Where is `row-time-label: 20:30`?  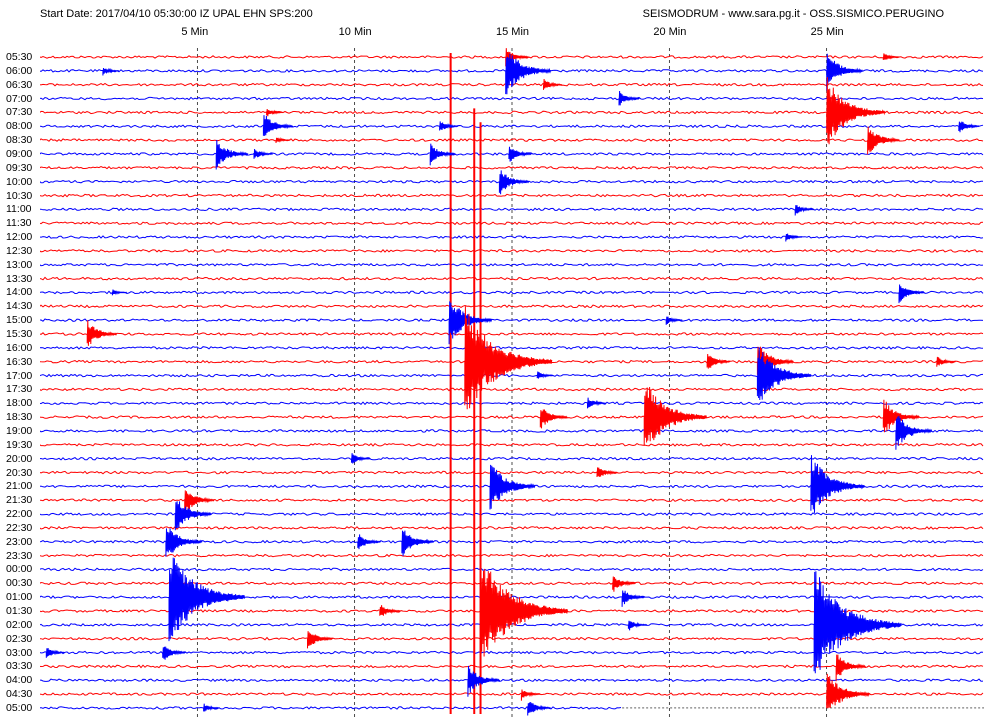
row-time-label: 20:30 is located at coordinates (19, 472).